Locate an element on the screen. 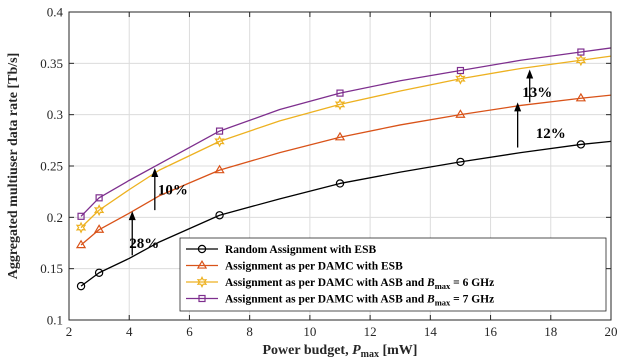 The height and width of the screenshot is (362, 625). y-axis-label: Aggregated multiuser data rate [Tb/s] is located at coordinates (13, 166).